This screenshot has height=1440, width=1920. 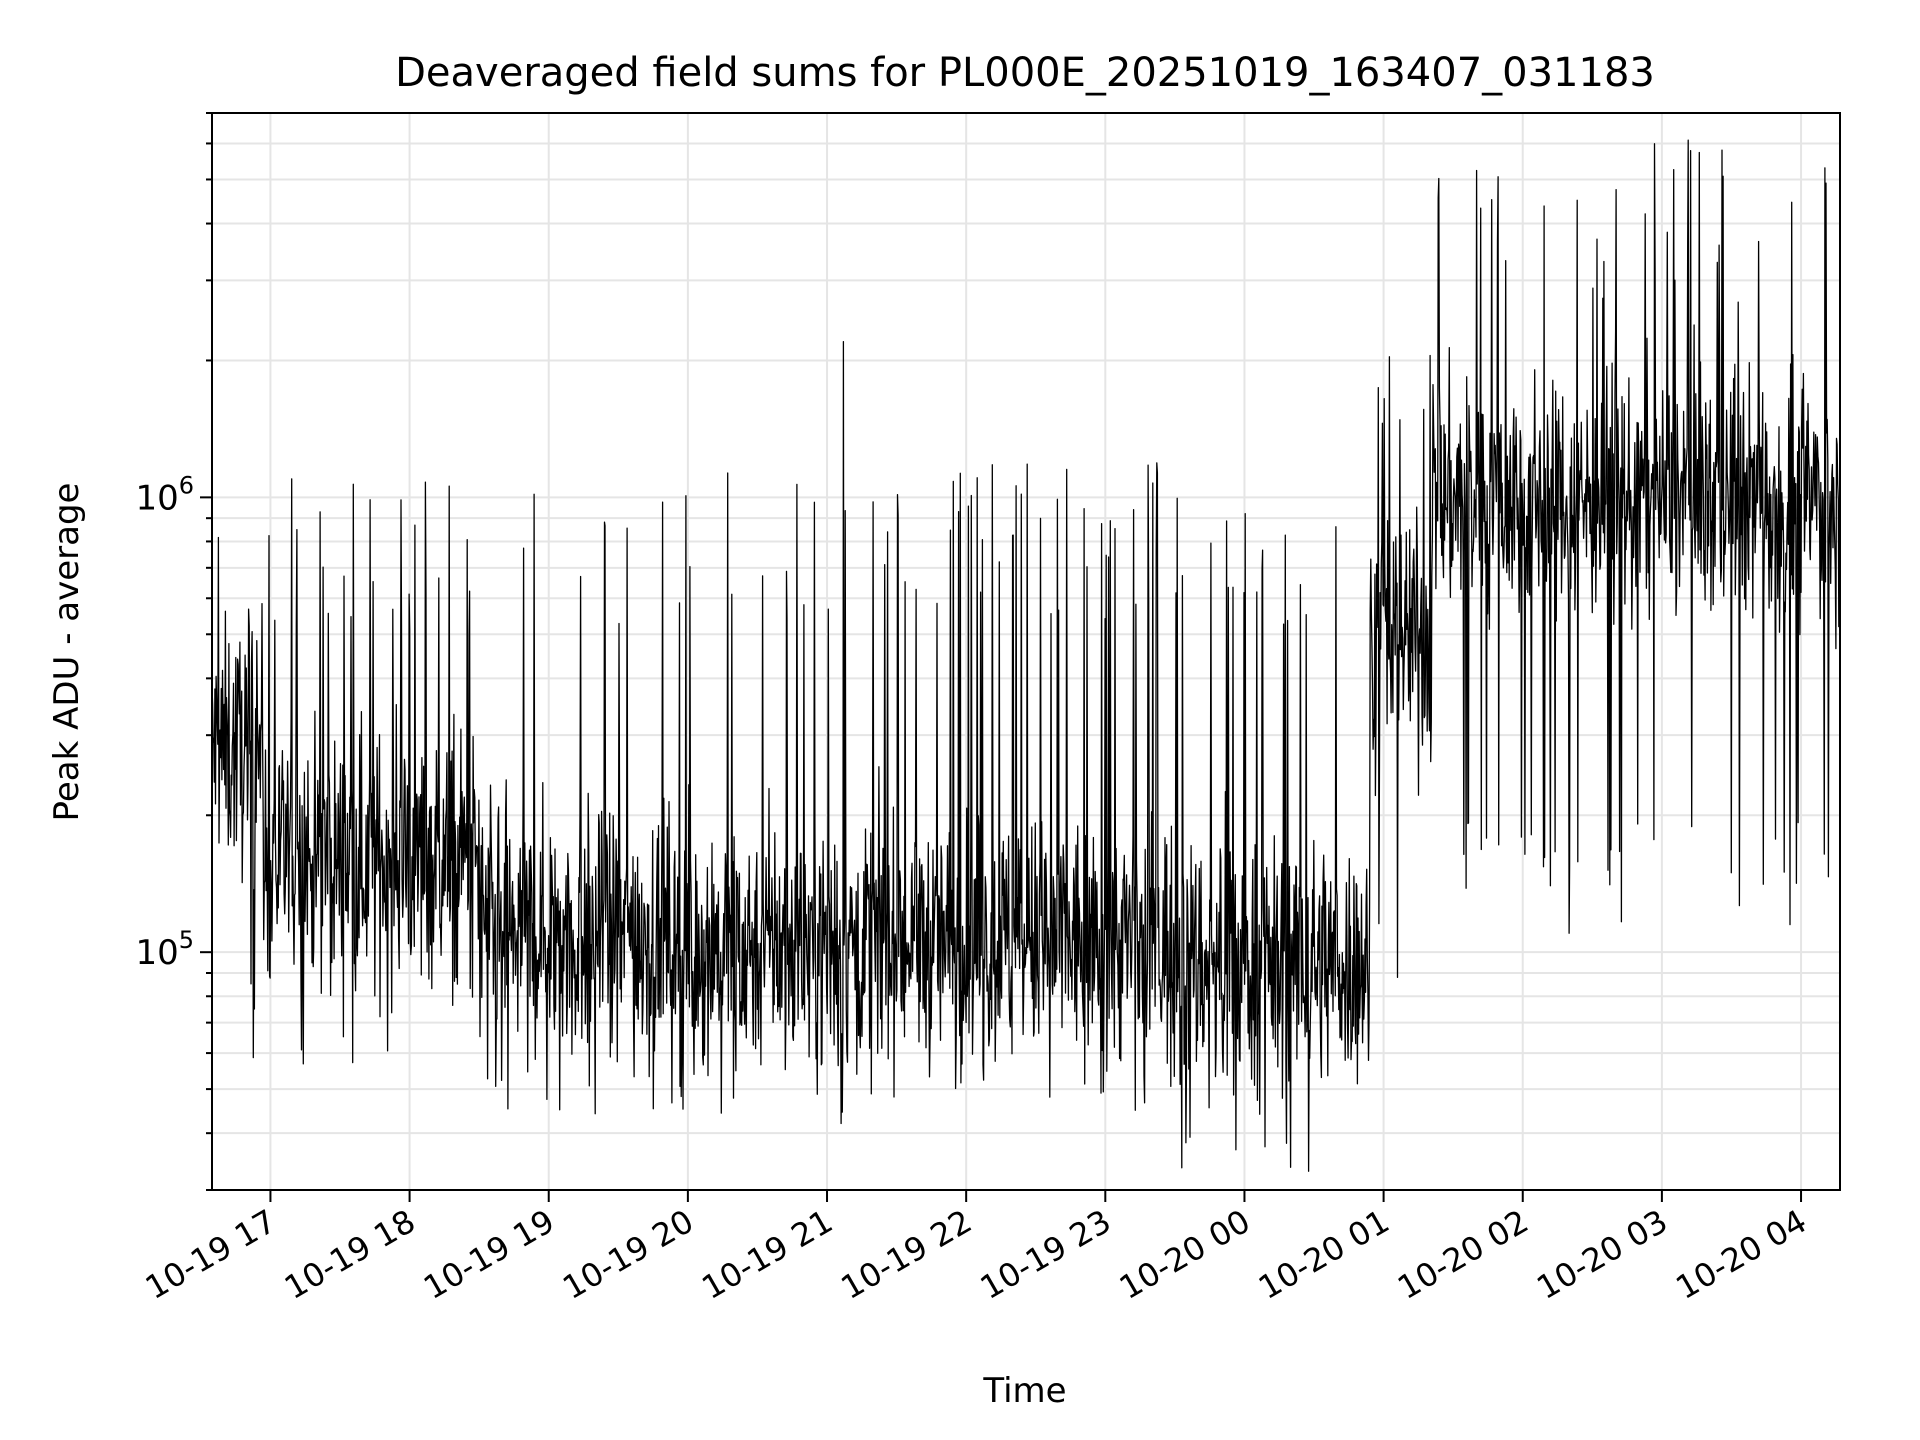 What do you see at coordinates (186, 485) in the screenshot?
I see `y-tick-label-exponent: 6` at bounding box center [186, 485].